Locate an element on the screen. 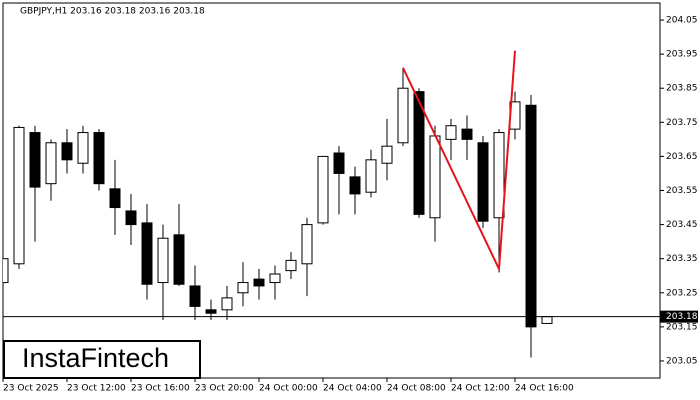  watermark-box is located at coordinates (102, 359).